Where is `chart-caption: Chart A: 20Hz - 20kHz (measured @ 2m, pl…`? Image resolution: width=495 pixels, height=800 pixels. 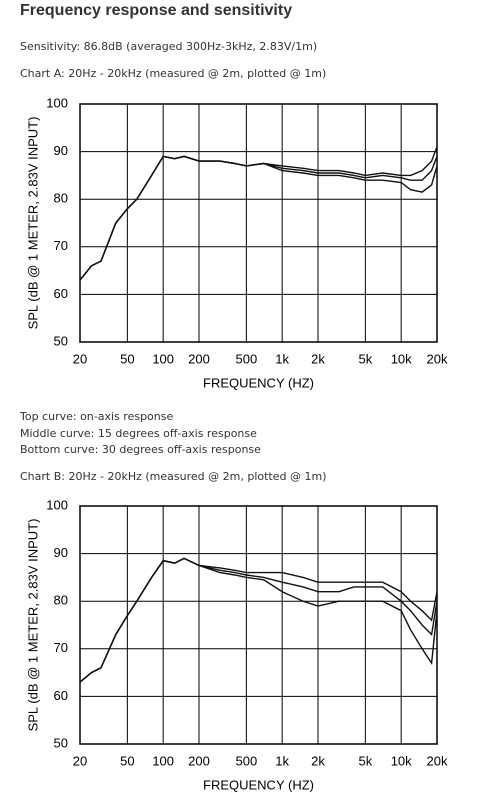
chart-caption: Chart A: 20Hz - 20kHz (measured @ 2m, pl… is located at coordinates (173, 73).